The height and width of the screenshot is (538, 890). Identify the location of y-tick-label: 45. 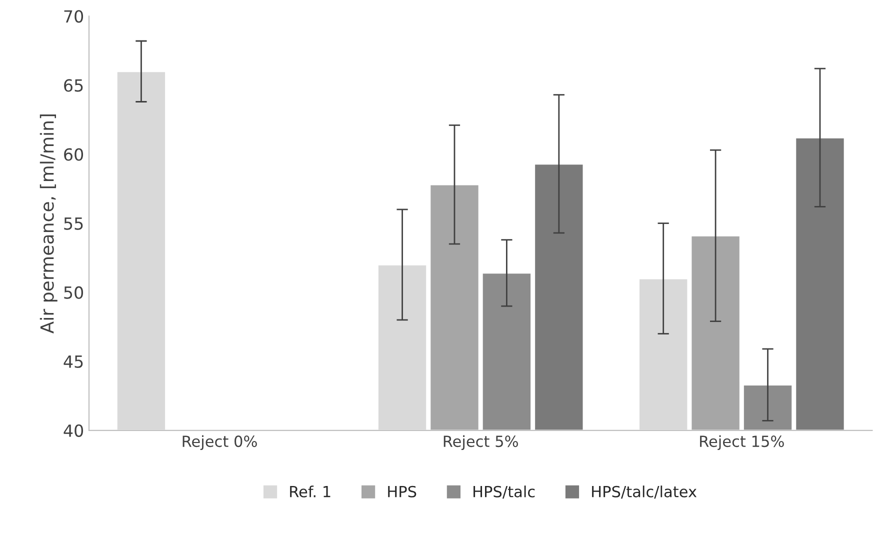
(73, 362).